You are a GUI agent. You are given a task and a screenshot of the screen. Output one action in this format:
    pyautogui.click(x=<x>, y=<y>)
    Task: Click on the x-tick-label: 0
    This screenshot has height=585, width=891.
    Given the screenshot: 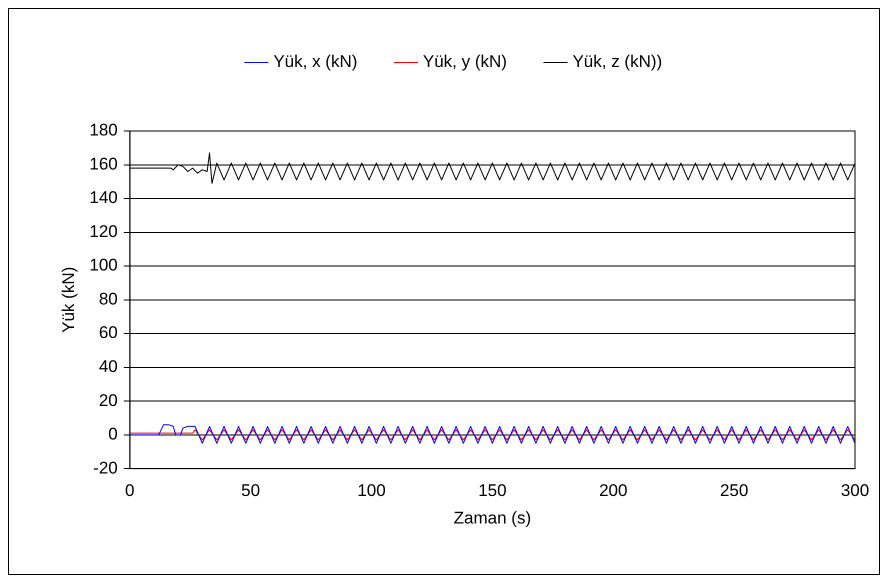 What is the action you would take?
    pyautogui.click(x=129, y=490)
    